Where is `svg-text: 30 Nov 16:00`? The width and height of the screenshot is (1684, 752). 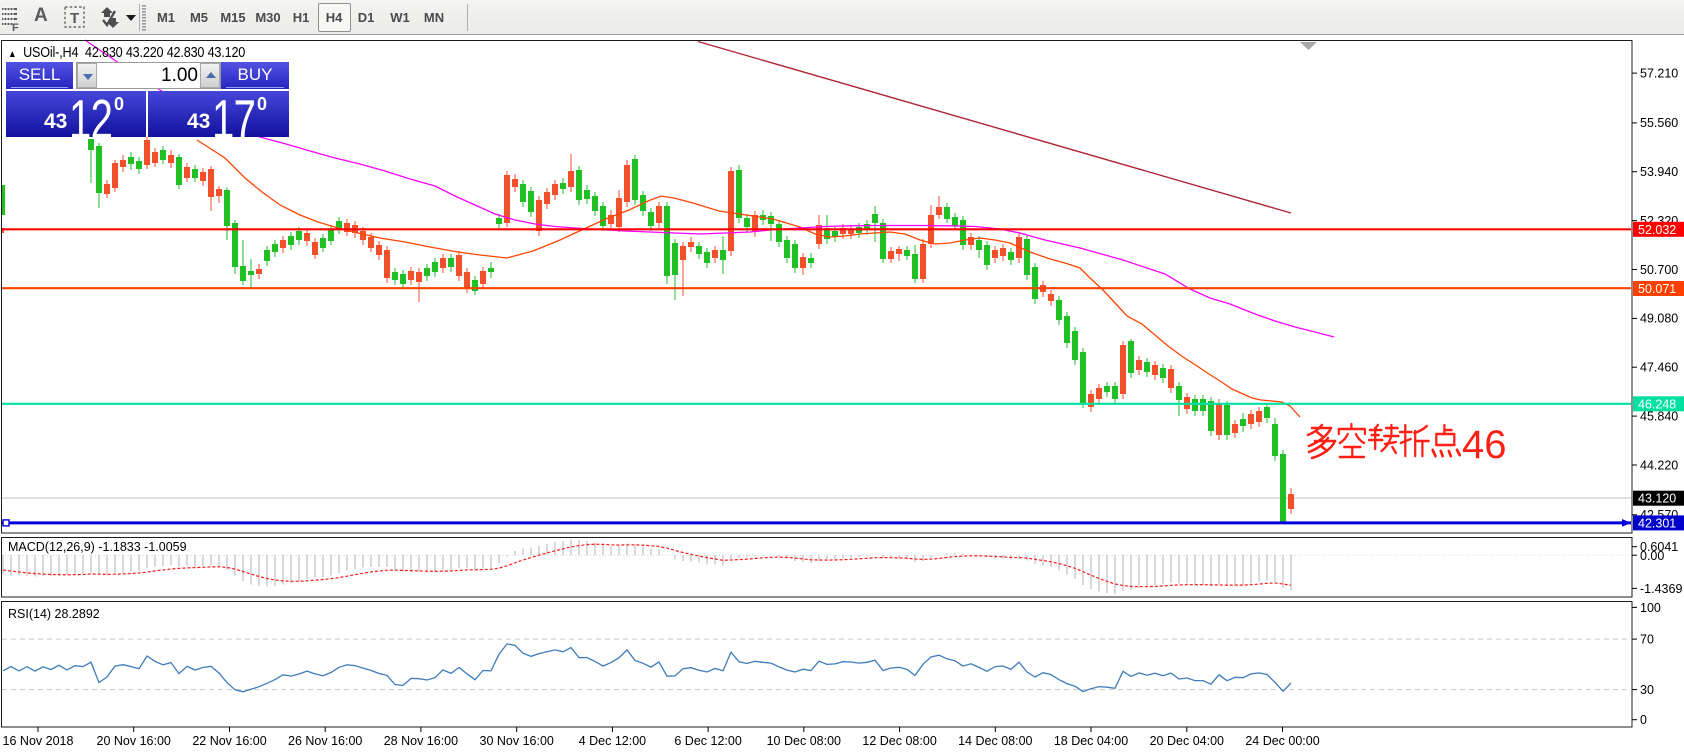 svg-text: 30 Nov 16:00 is located at coordinates (517, 741).